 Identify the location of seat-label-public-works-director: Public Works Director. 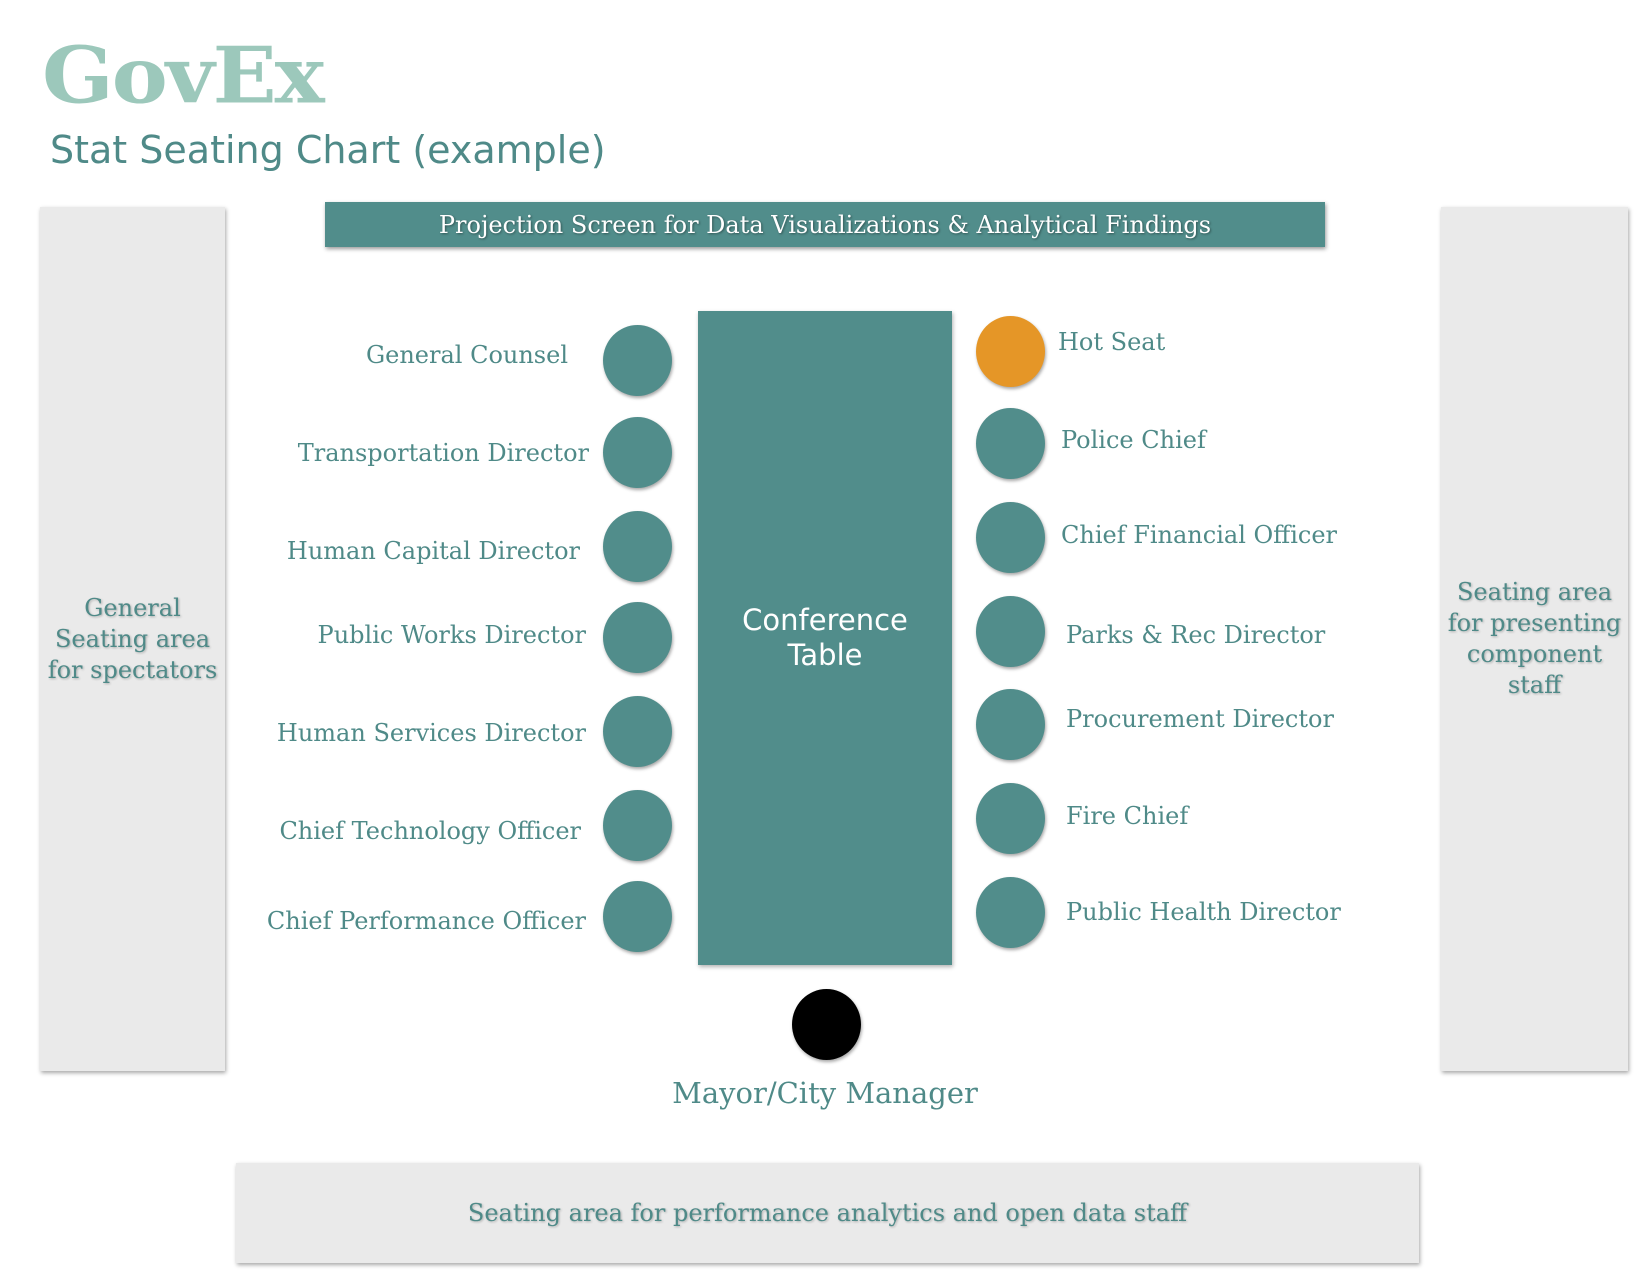
(451, 635).